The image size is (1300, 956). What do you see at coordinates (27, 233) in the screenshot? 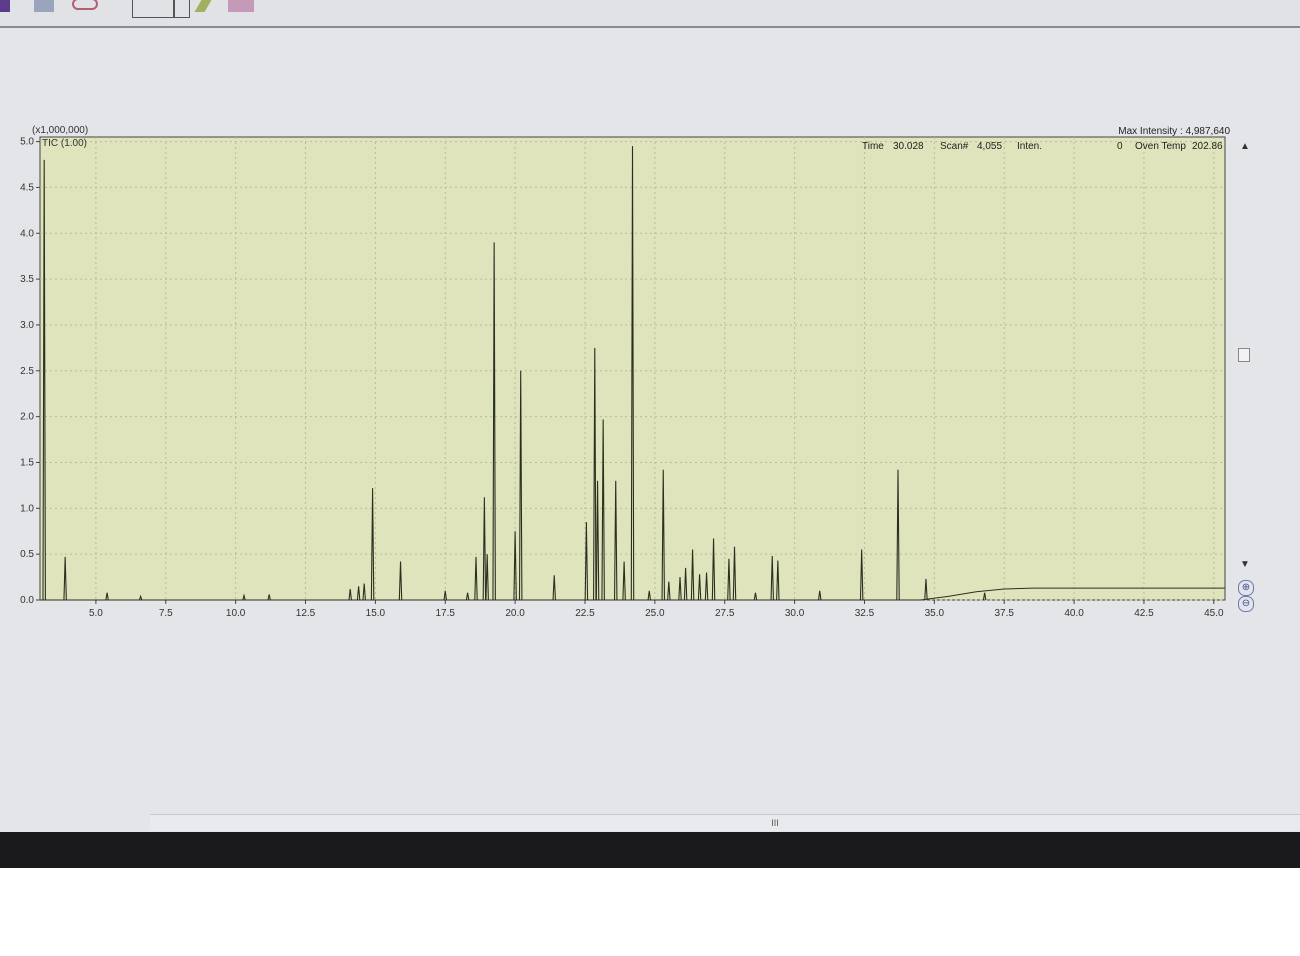
I see `y-tick-label: 4.0` at bounding box center [27, 233].